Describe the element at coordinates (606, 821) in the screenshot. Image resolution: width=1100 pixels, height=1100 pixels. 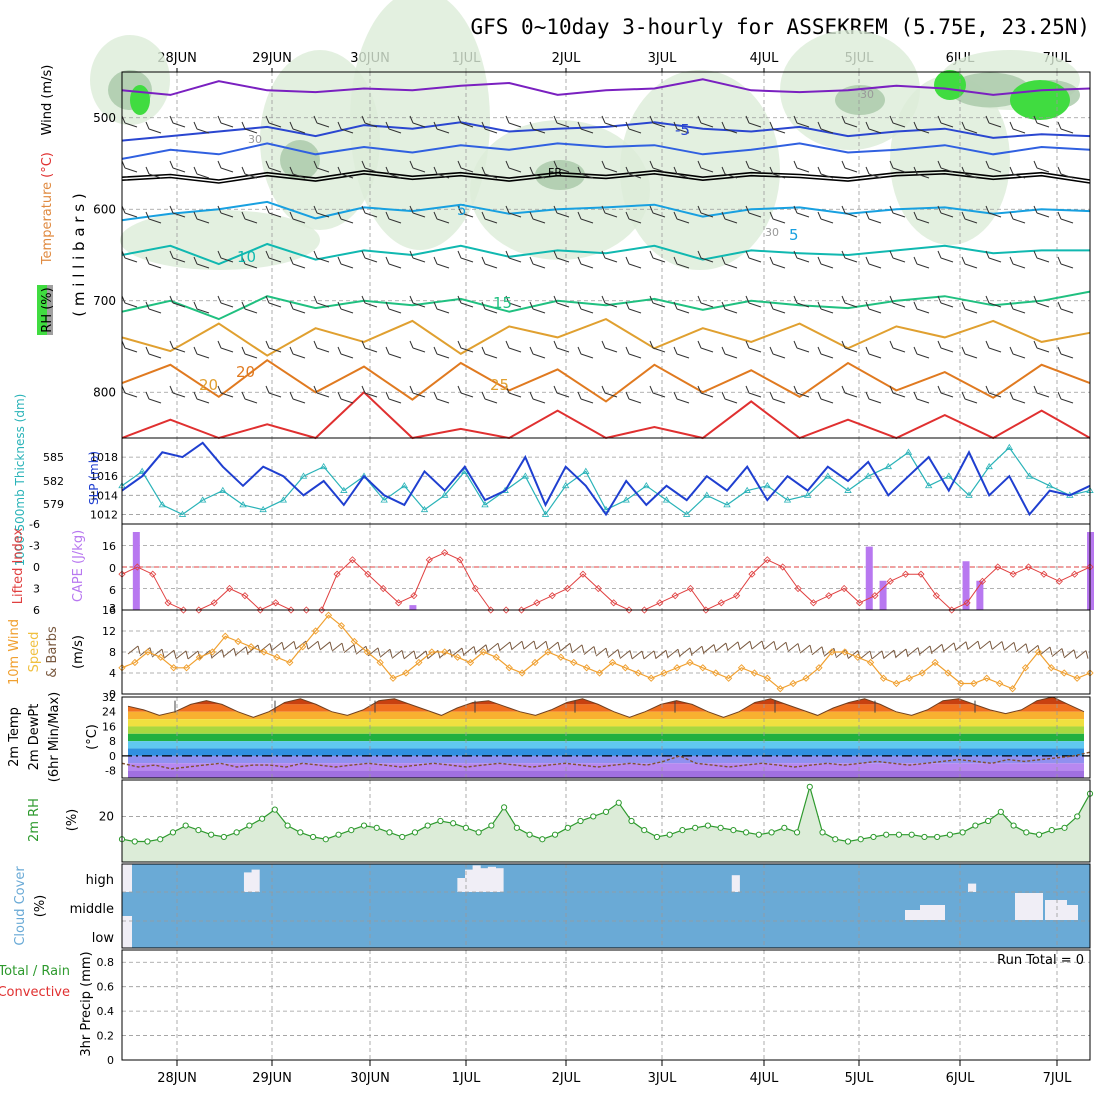
I see `rh-frame` at that location.